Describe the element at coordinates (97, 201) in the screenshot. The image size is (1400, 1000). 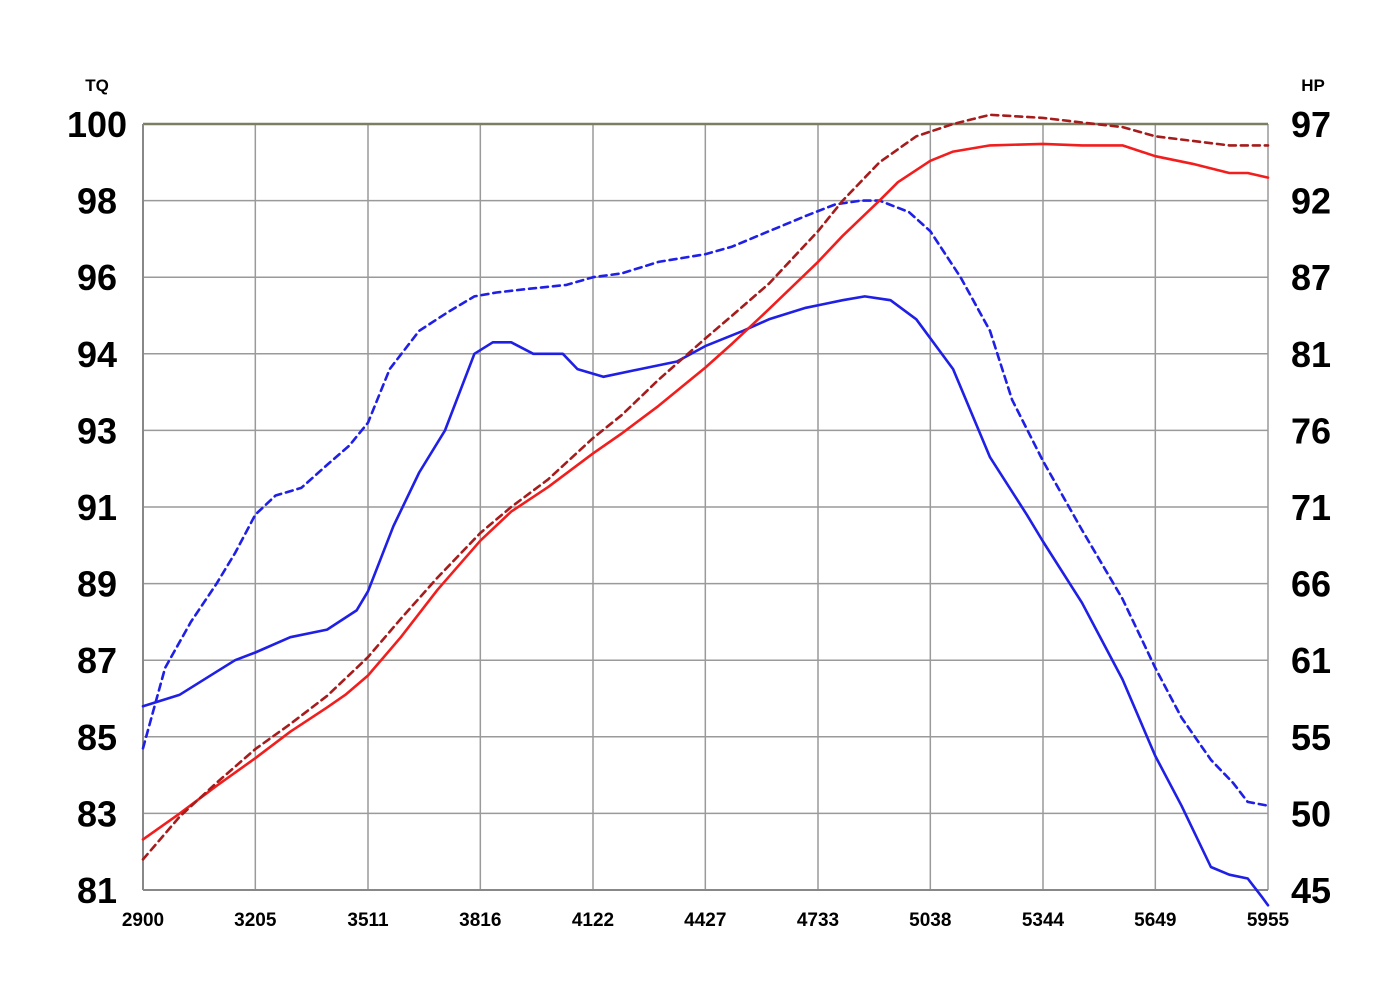
I see `left-tick-label: 98` at that location.